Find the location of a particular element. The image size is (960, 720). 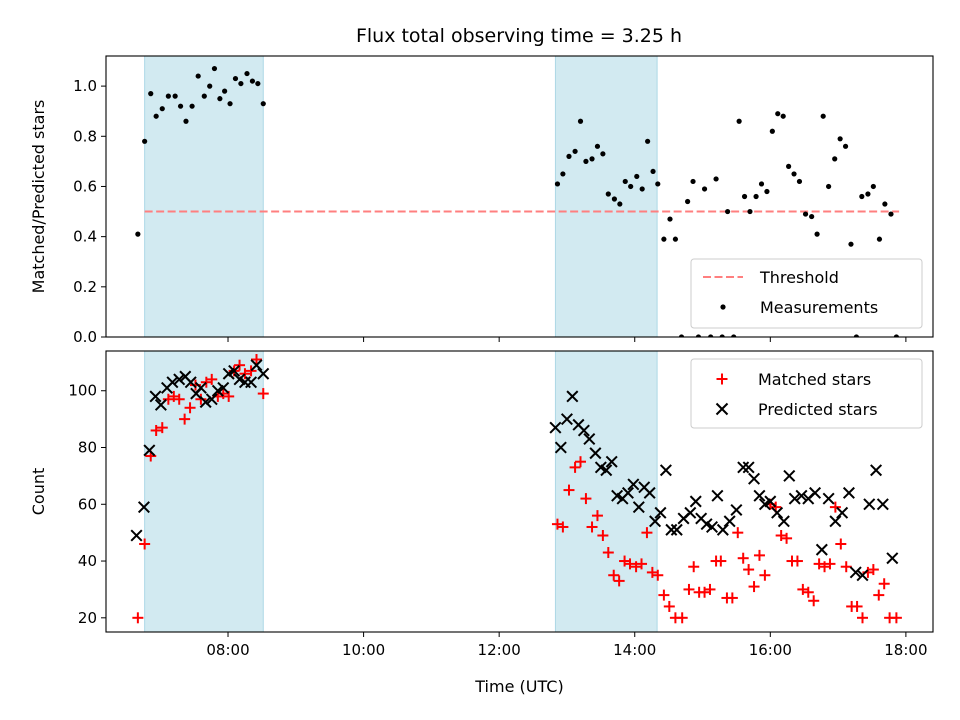

bottom-y-tick-label: 40 is located at coordinates (87, 561).